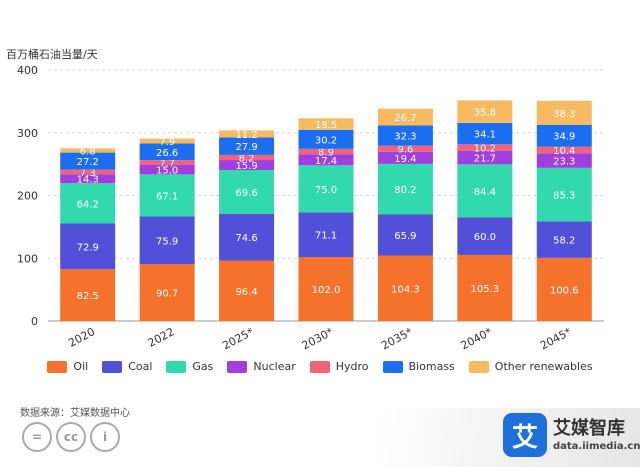 The image size is (640, 467). I want to click on legend-label: Coal, so click(140, 366).